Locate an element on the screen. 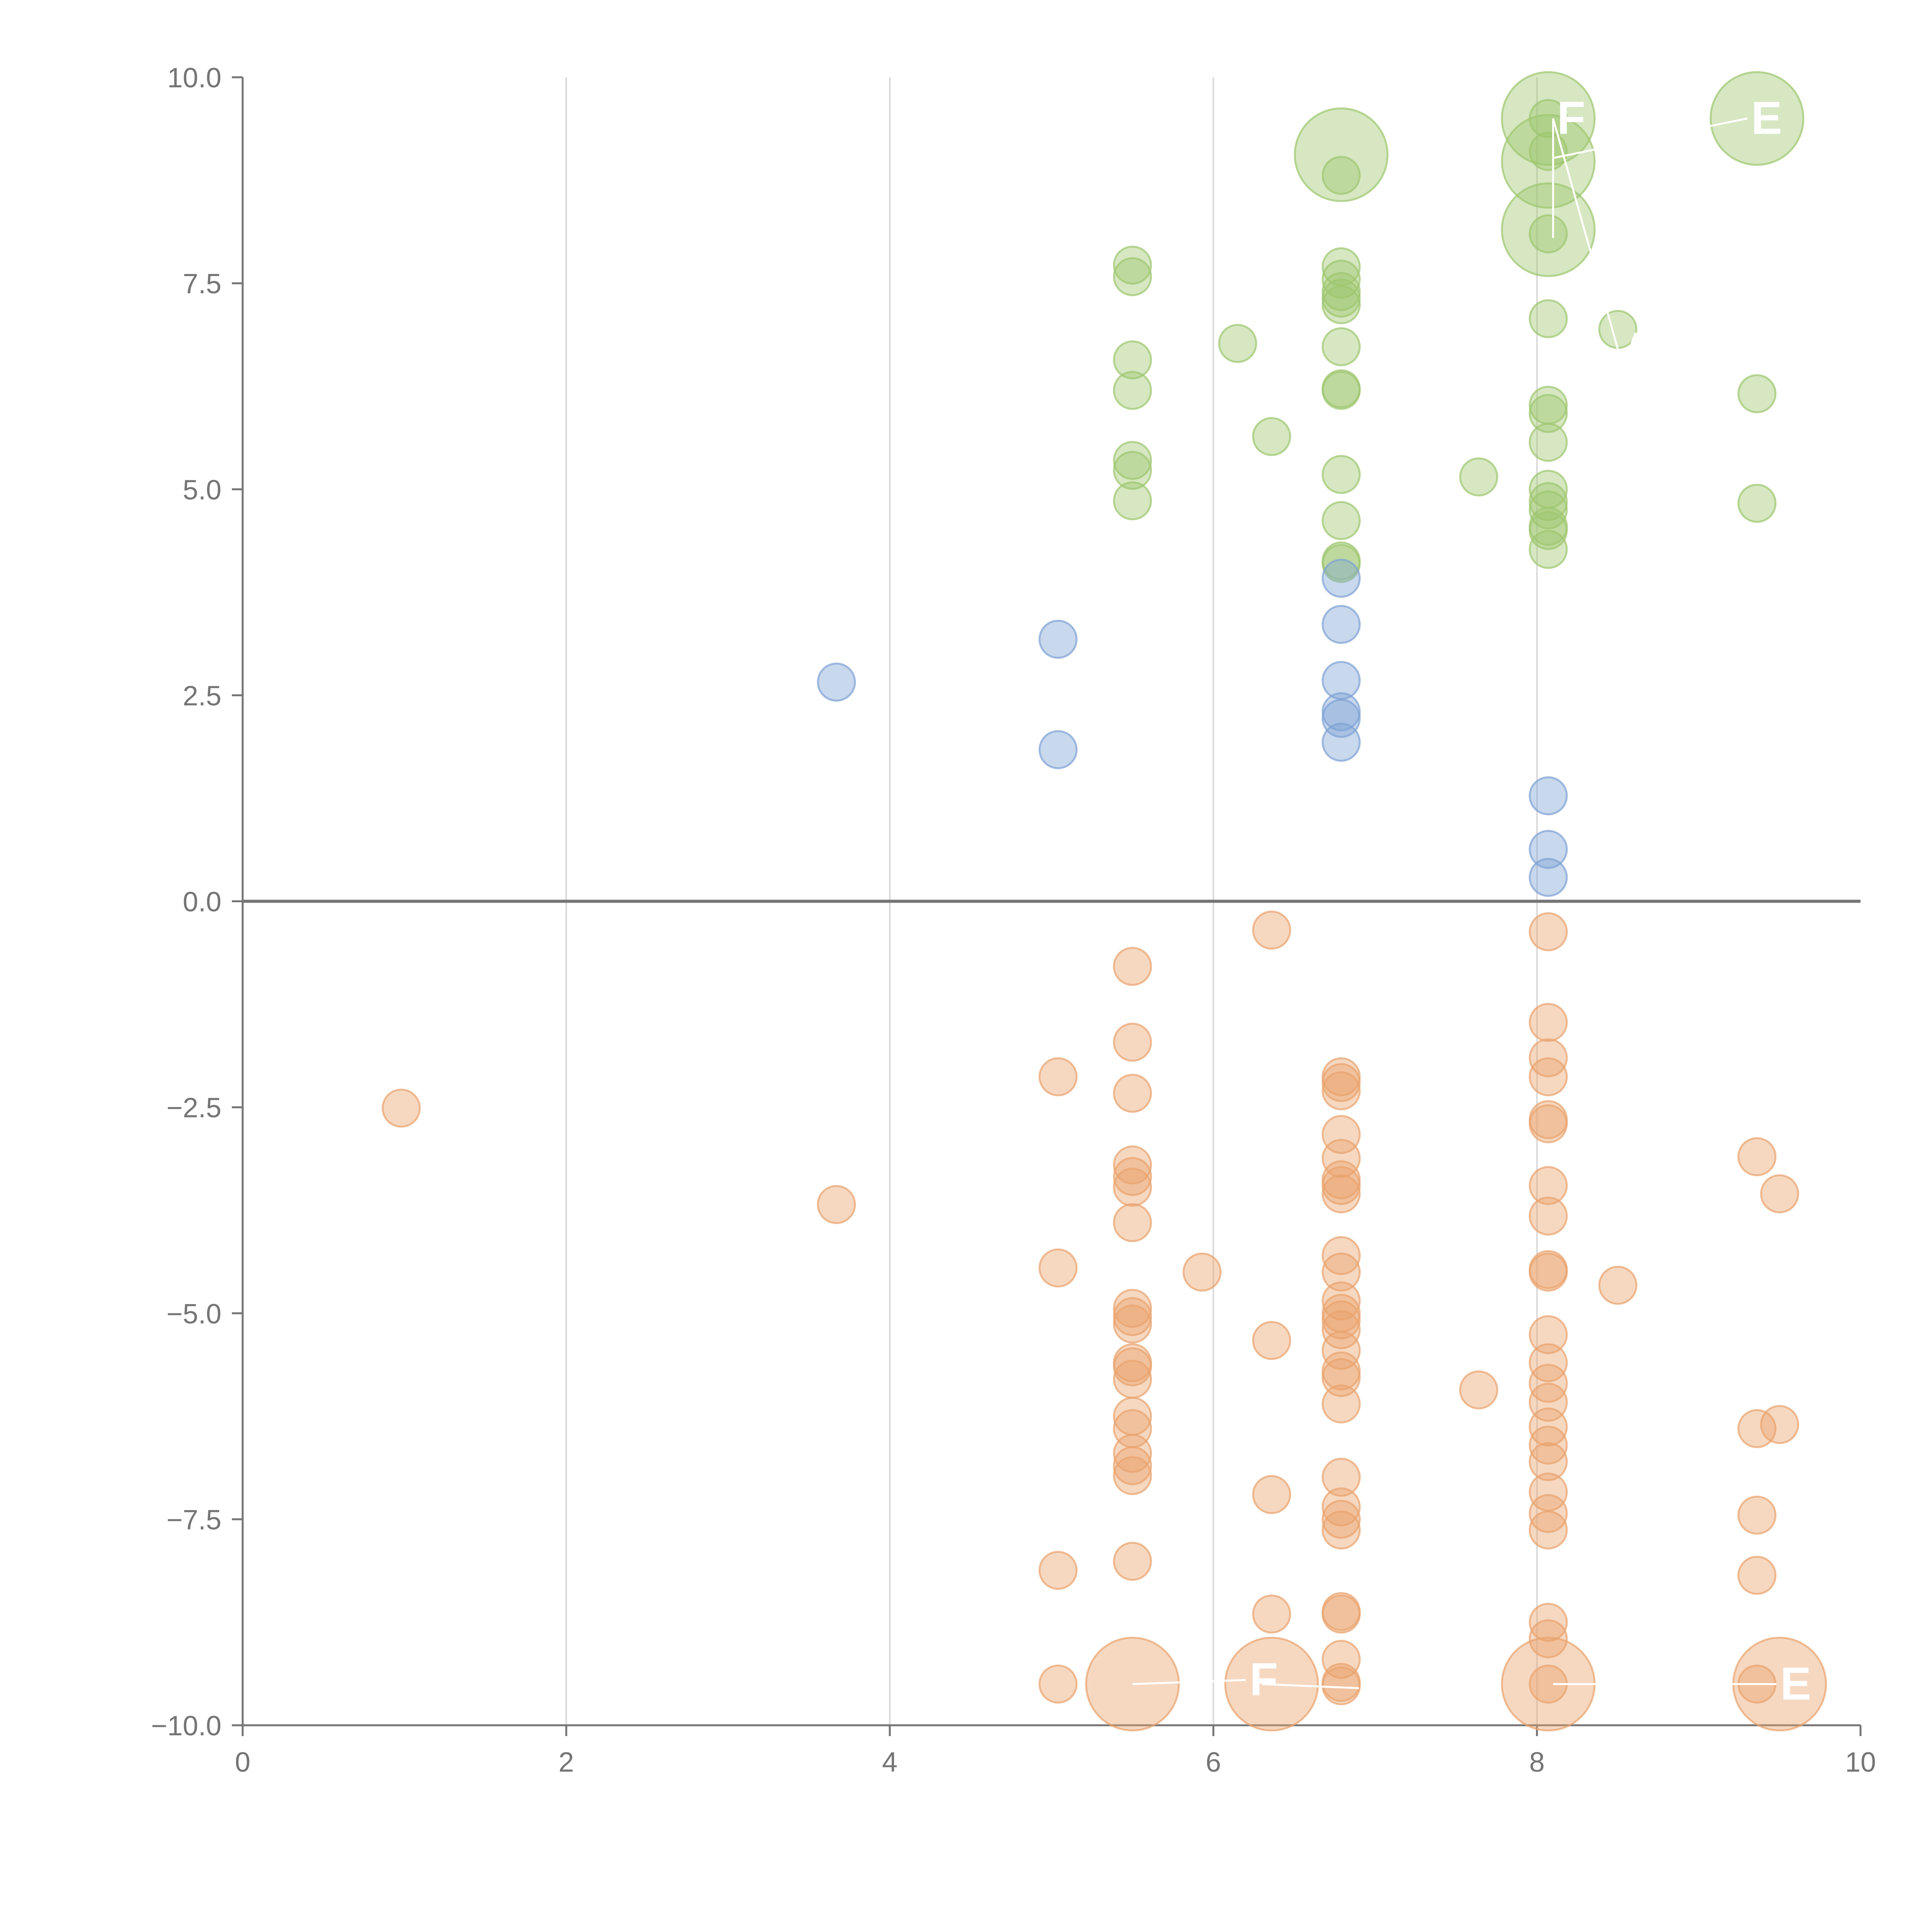 Image resolution: width=1932 pixels, height=1932 pixels. x-tick-label: 10 is located at coordinates (1860, 1763).